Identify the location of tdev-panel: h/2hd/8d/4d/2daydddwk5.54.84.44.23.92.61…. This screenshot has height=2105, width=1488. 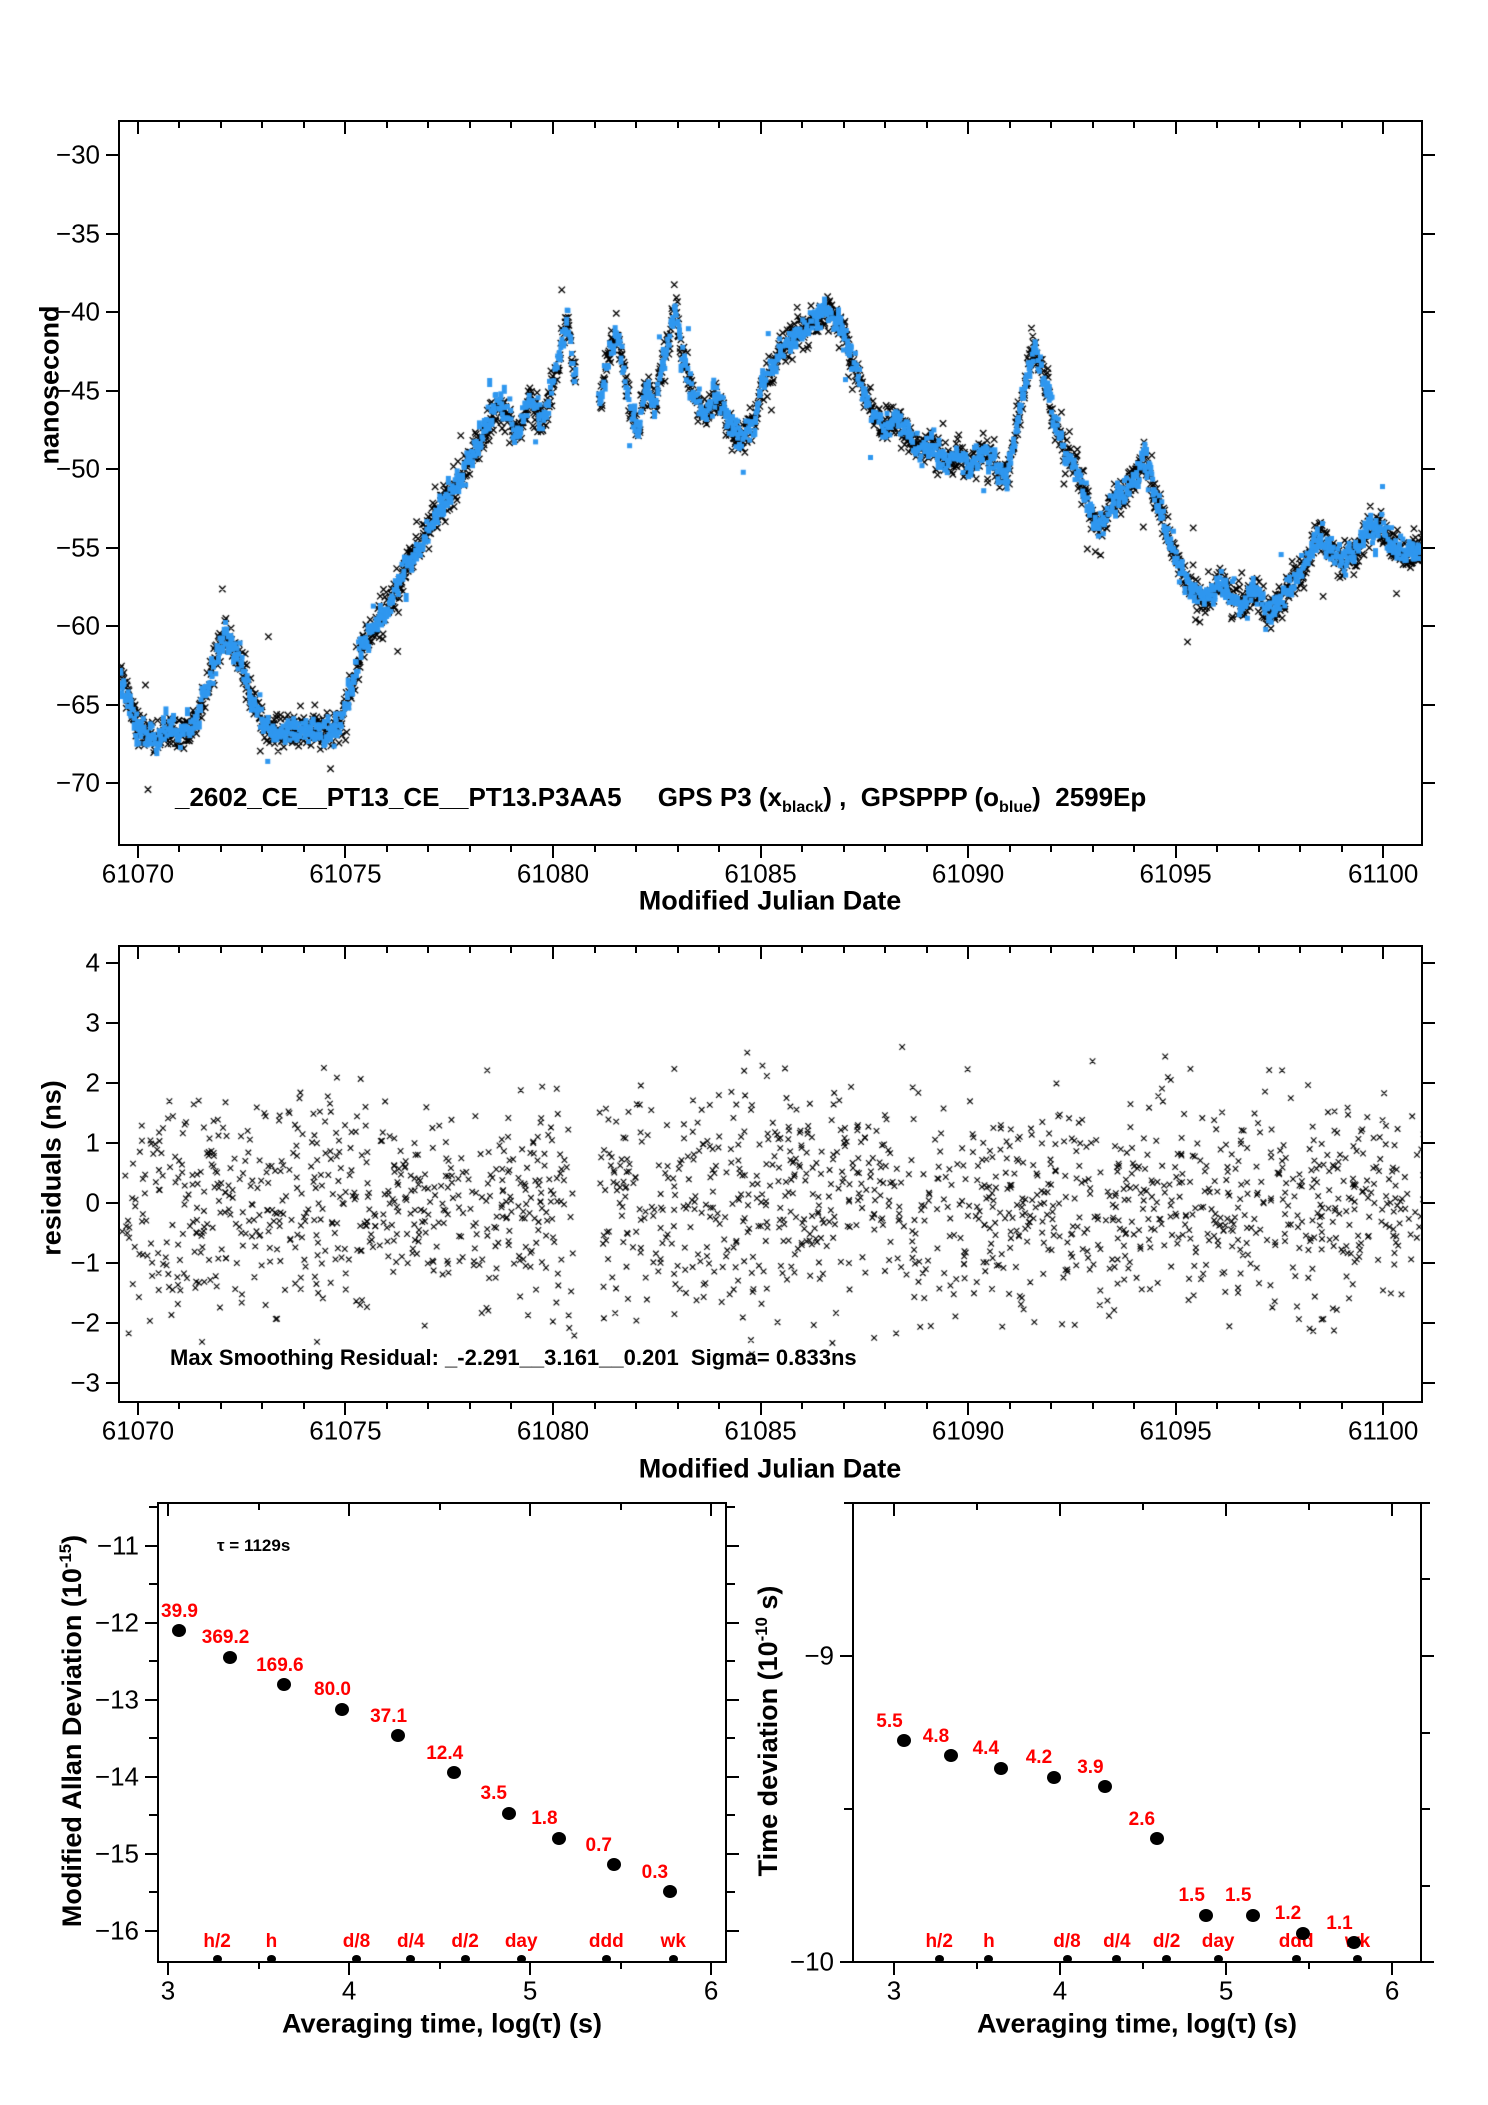
(1137, 1732).